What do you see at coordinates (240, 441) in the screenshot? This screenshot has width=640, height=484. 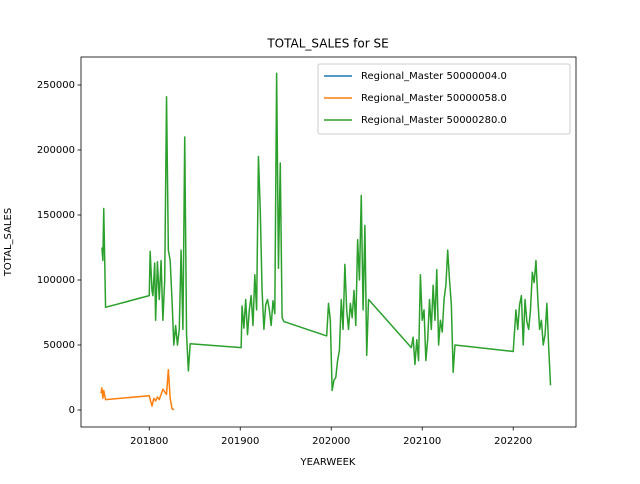 I see `x-tick-label: 201900` at bounding box center [240, 441].